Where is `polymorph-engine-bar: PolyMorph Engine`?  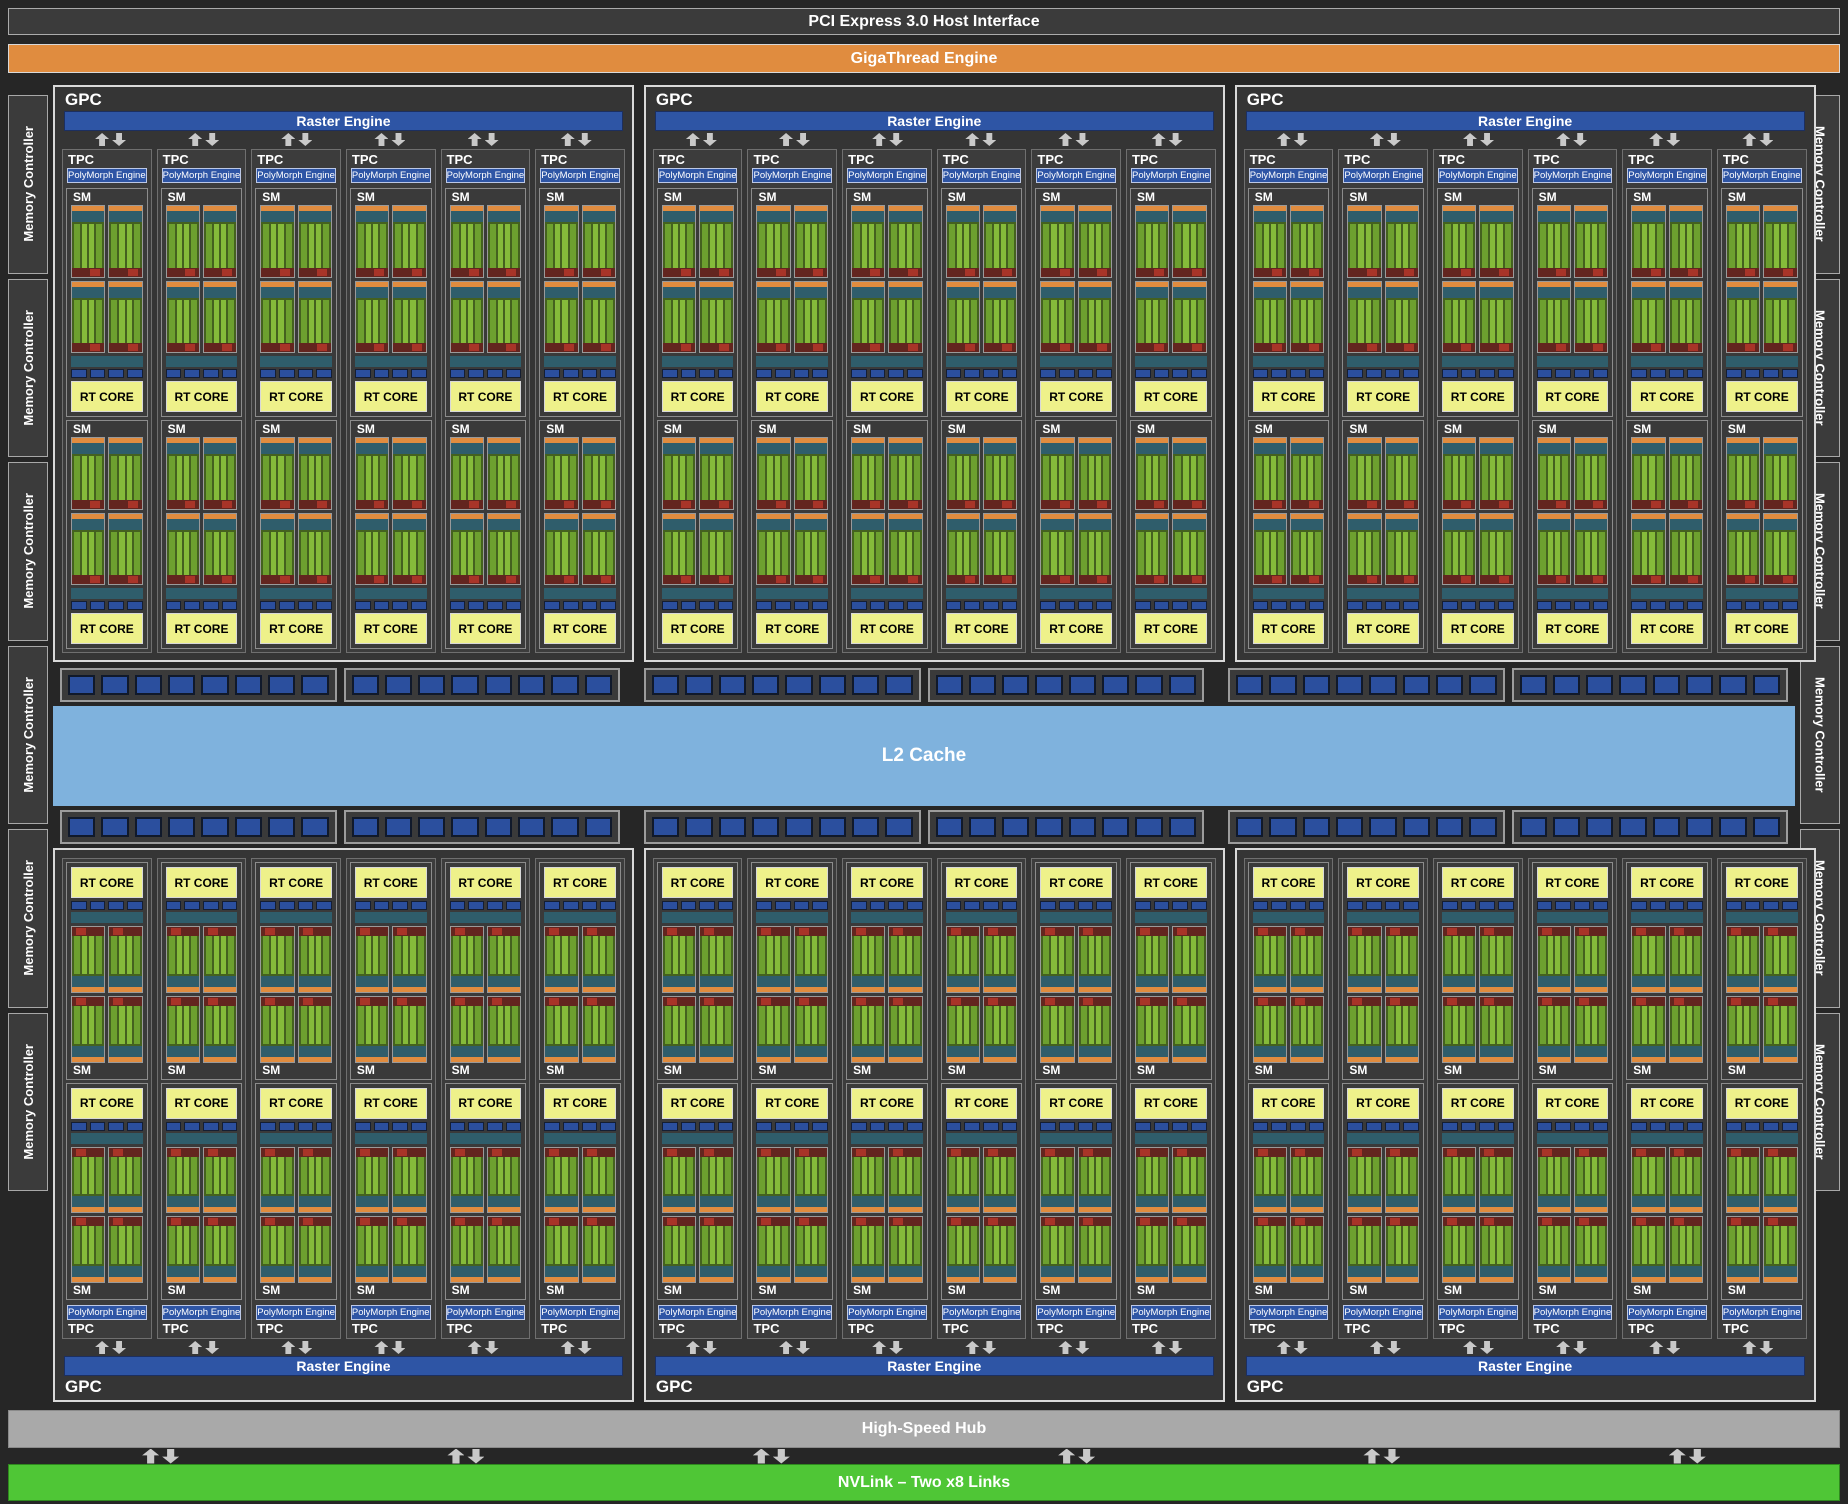 polymorph-engine-bar: PolyMorph Engine is located at coordinates (390, 1312).